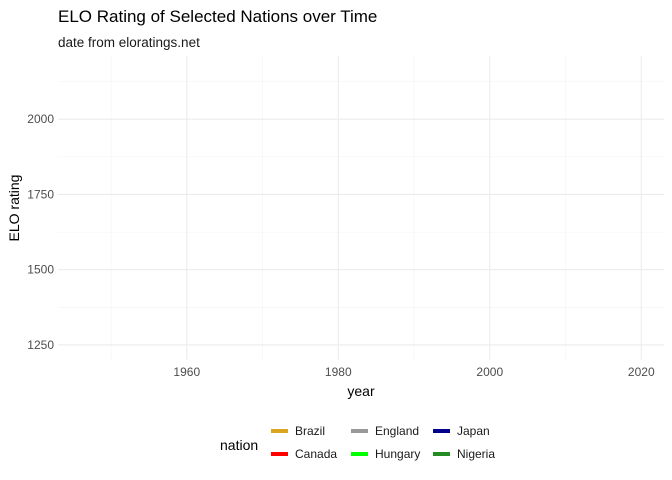  Describe the element at coordinates (40, 119) in the screenshot. I see `y-tick-label: 2000` at that location.